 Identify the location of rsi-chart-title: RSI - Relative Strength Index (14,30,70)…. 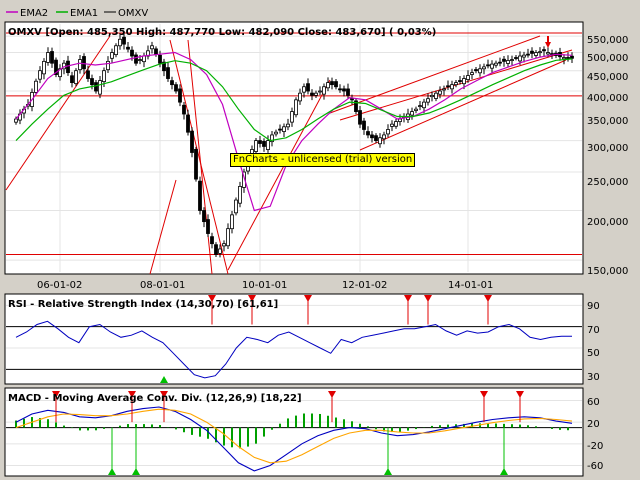
(143, 304).